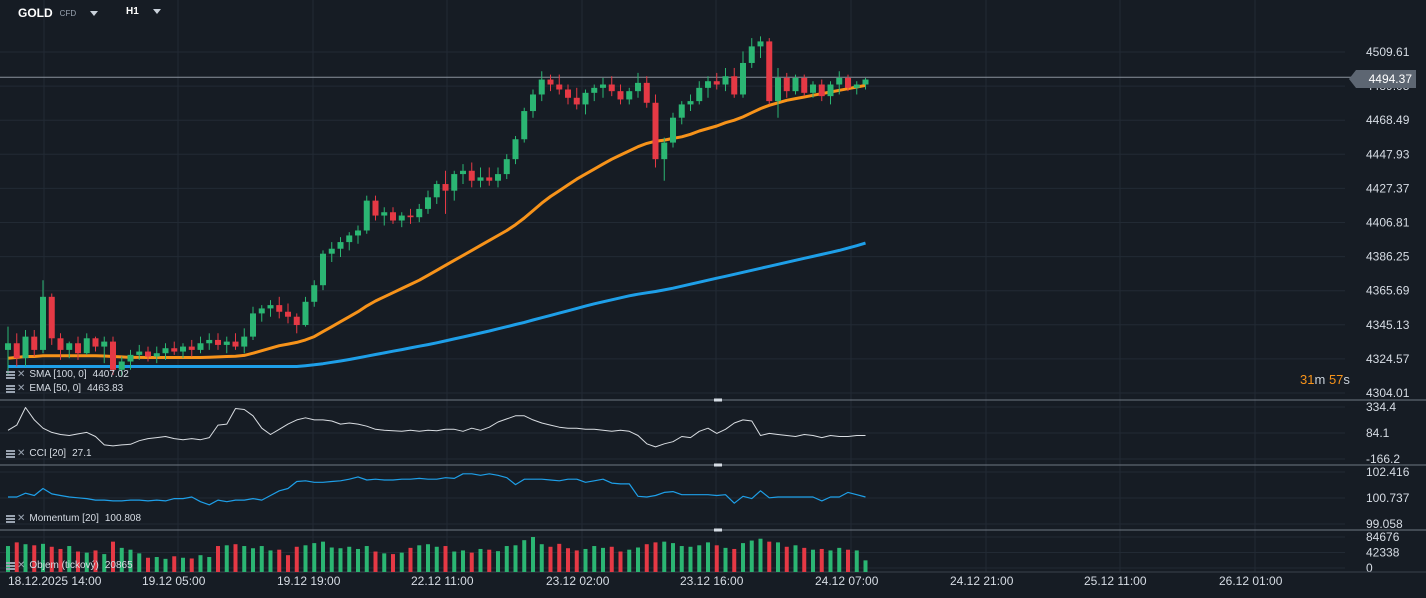  I want to click on momentum-axis-tick: 100.737, so click(1388, 498).